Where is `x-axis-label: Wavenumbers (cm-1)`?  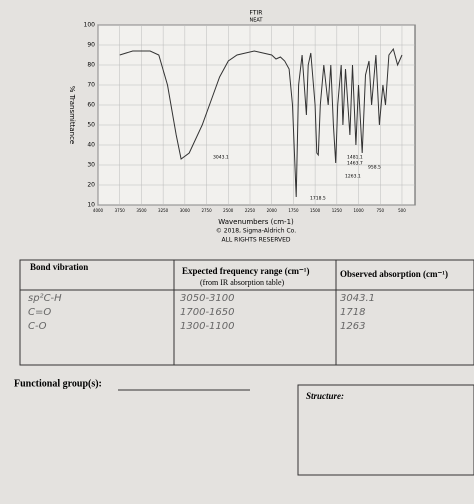
x-axis-label: Wavenumbers (cm-1) is located at coordinates (256, 222).